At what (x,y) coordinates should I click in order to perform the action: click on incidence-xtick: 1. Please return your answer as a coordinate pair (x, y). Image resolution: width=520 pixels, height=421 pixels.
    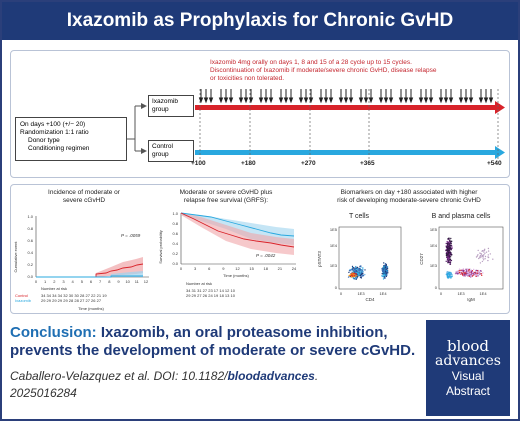
    Looking at the image, I should click on (45, 281).